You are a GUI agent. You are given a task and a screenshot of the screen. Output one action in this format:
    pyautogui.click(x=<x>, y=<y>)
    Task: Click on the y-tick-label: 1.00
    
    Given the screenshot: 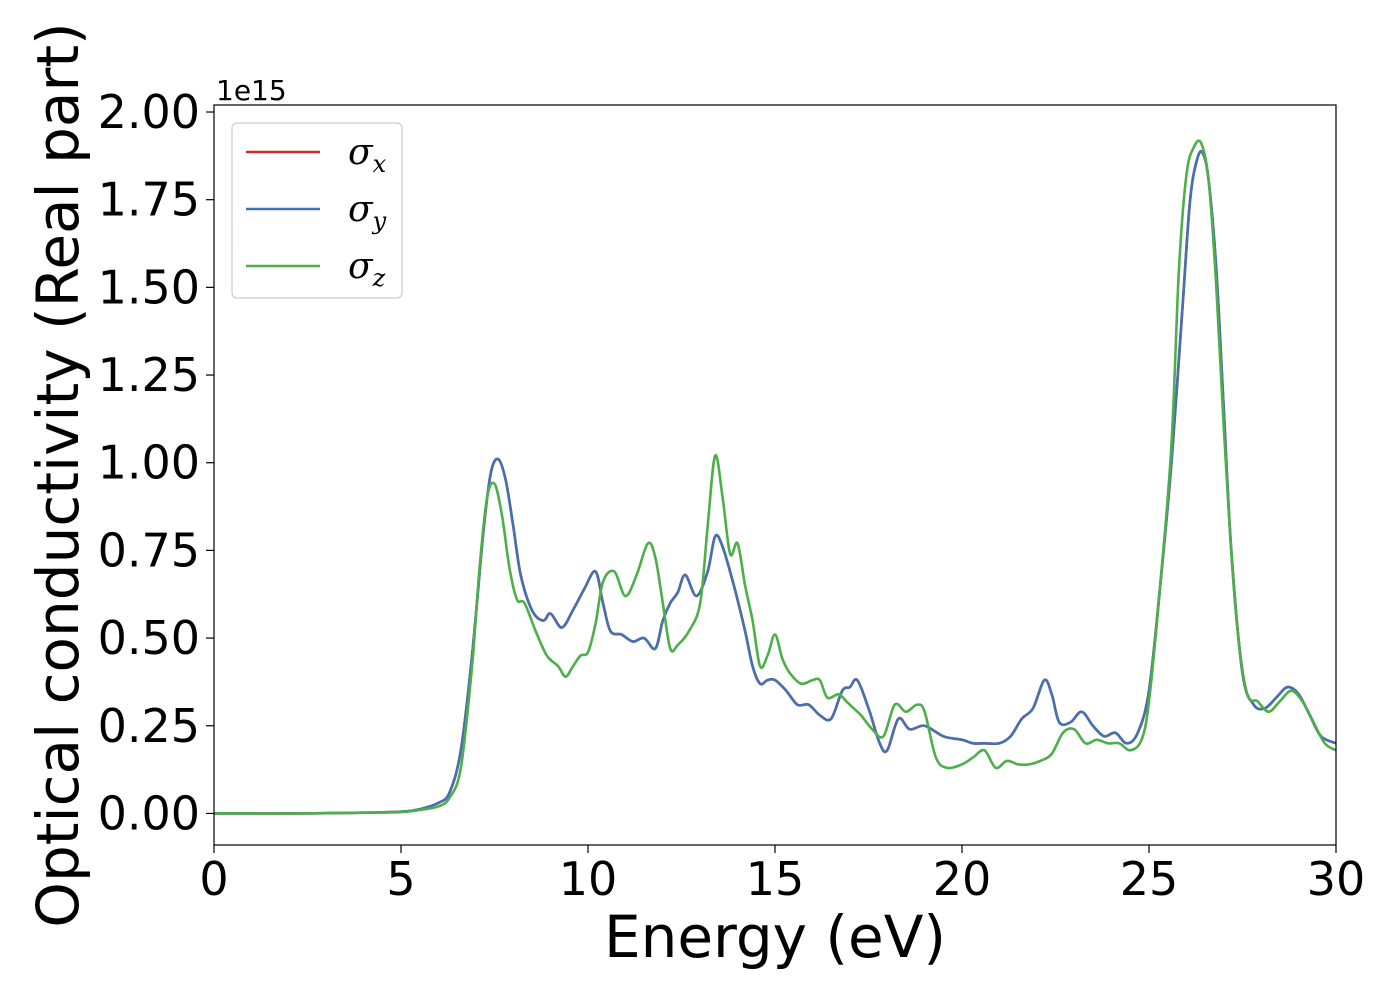 What is the action you would take?
    pyautogui.click(x=149, y=463)
    